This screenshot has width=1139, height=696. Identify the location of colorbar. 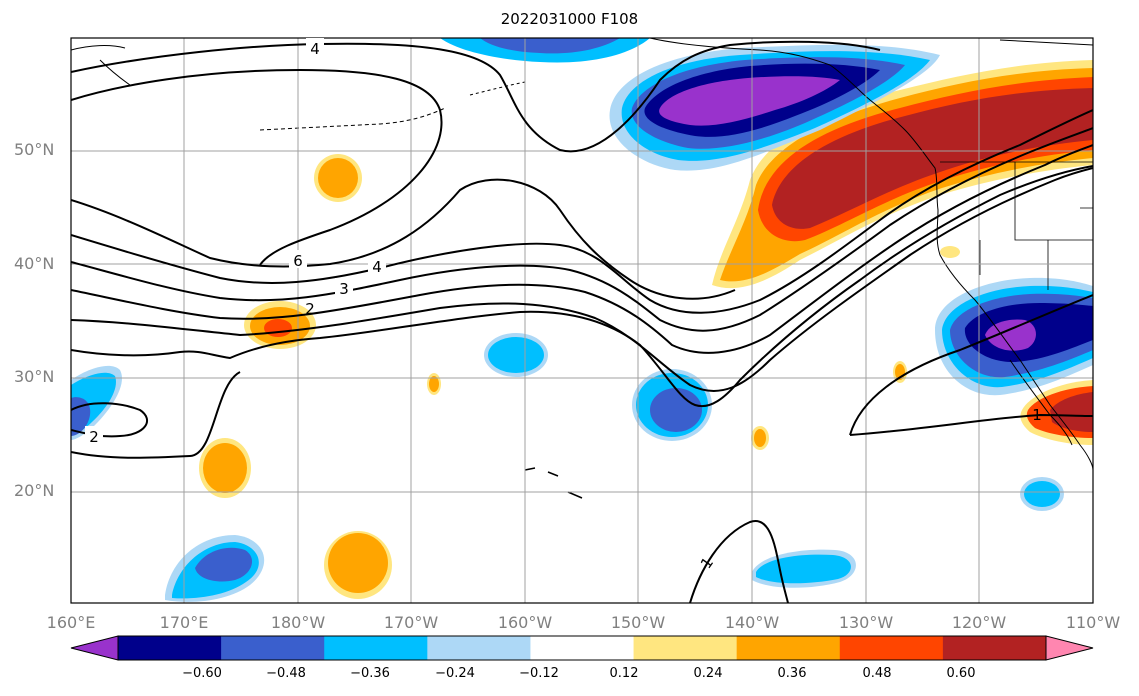
(582, 648).